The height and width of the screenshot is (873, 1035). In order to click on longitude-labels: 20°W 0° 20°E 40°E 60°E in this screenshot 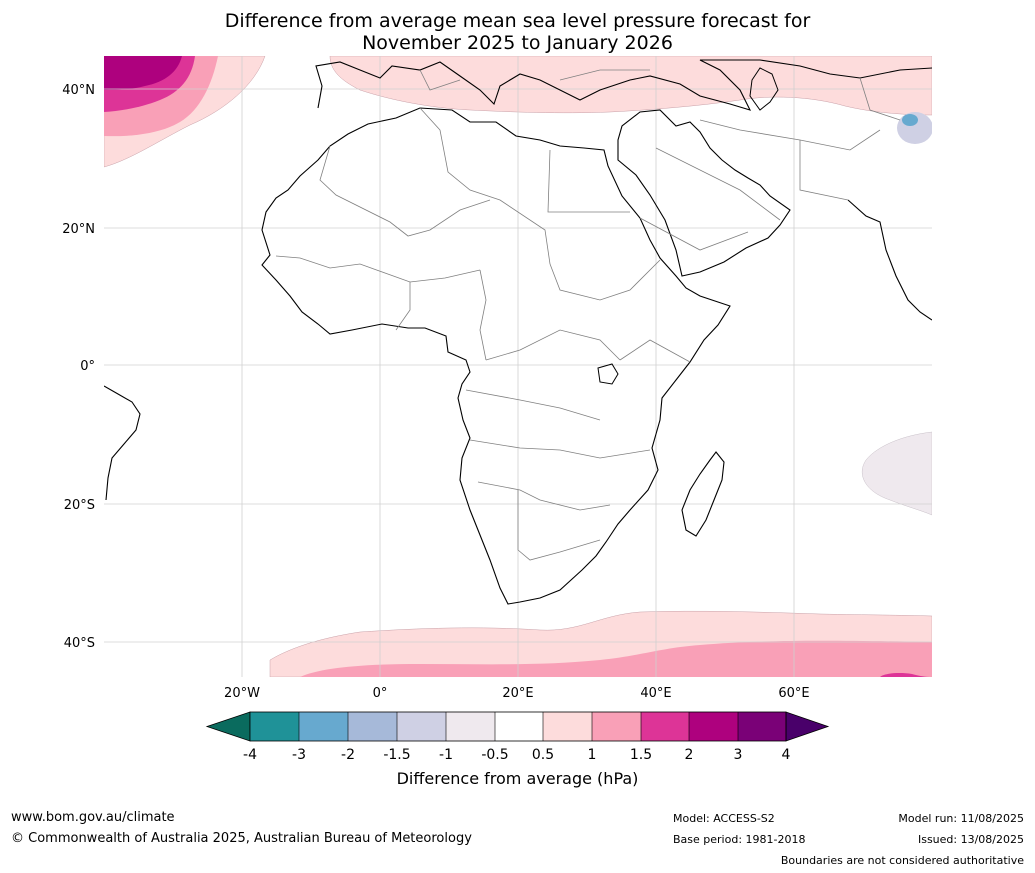, I will do `click(517, 693)`.